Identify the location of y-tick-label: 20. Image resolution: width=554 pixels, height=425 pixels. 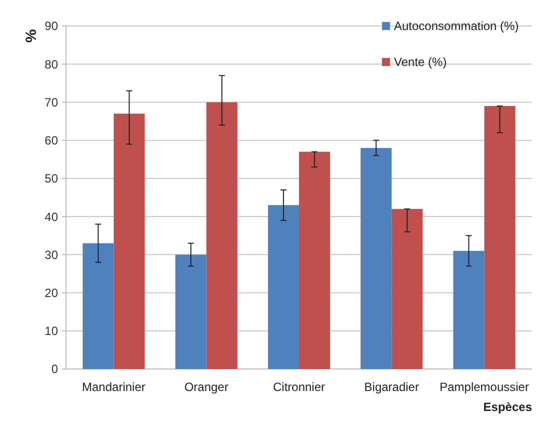
(51, 293).